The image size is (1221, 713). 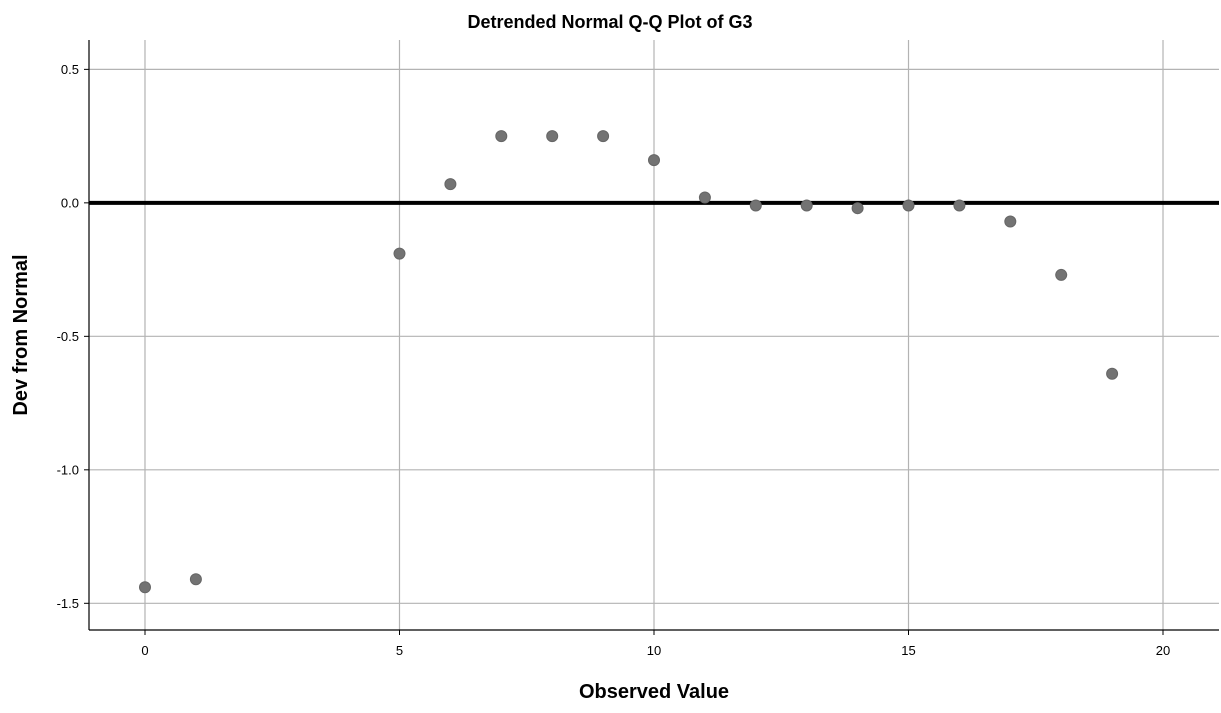 I want to click on y-tick-label: -0.5, so click(x=68, y=336).